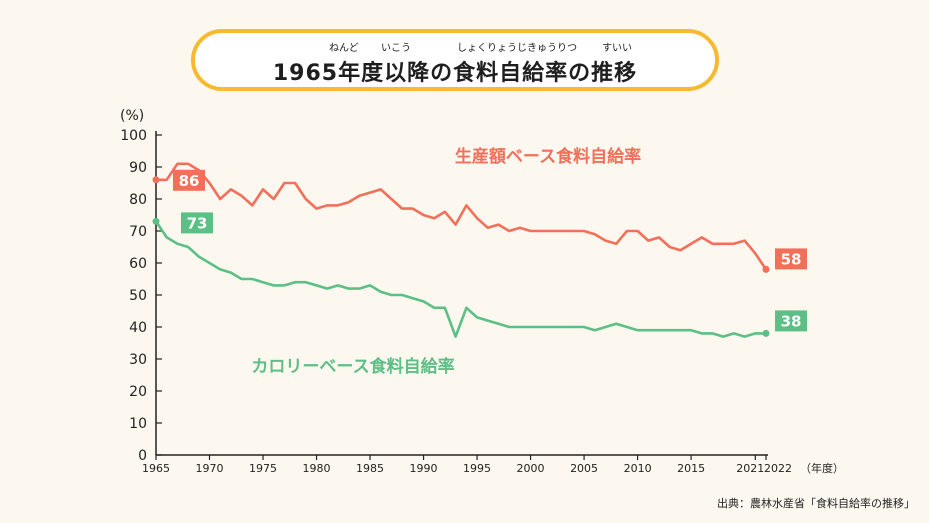 This screenshot has width=929, height=523. Describe the element at coordinates (352, 366) in the screenshot. I see `series-name-label: カロリーベース食料自給率` at that location.